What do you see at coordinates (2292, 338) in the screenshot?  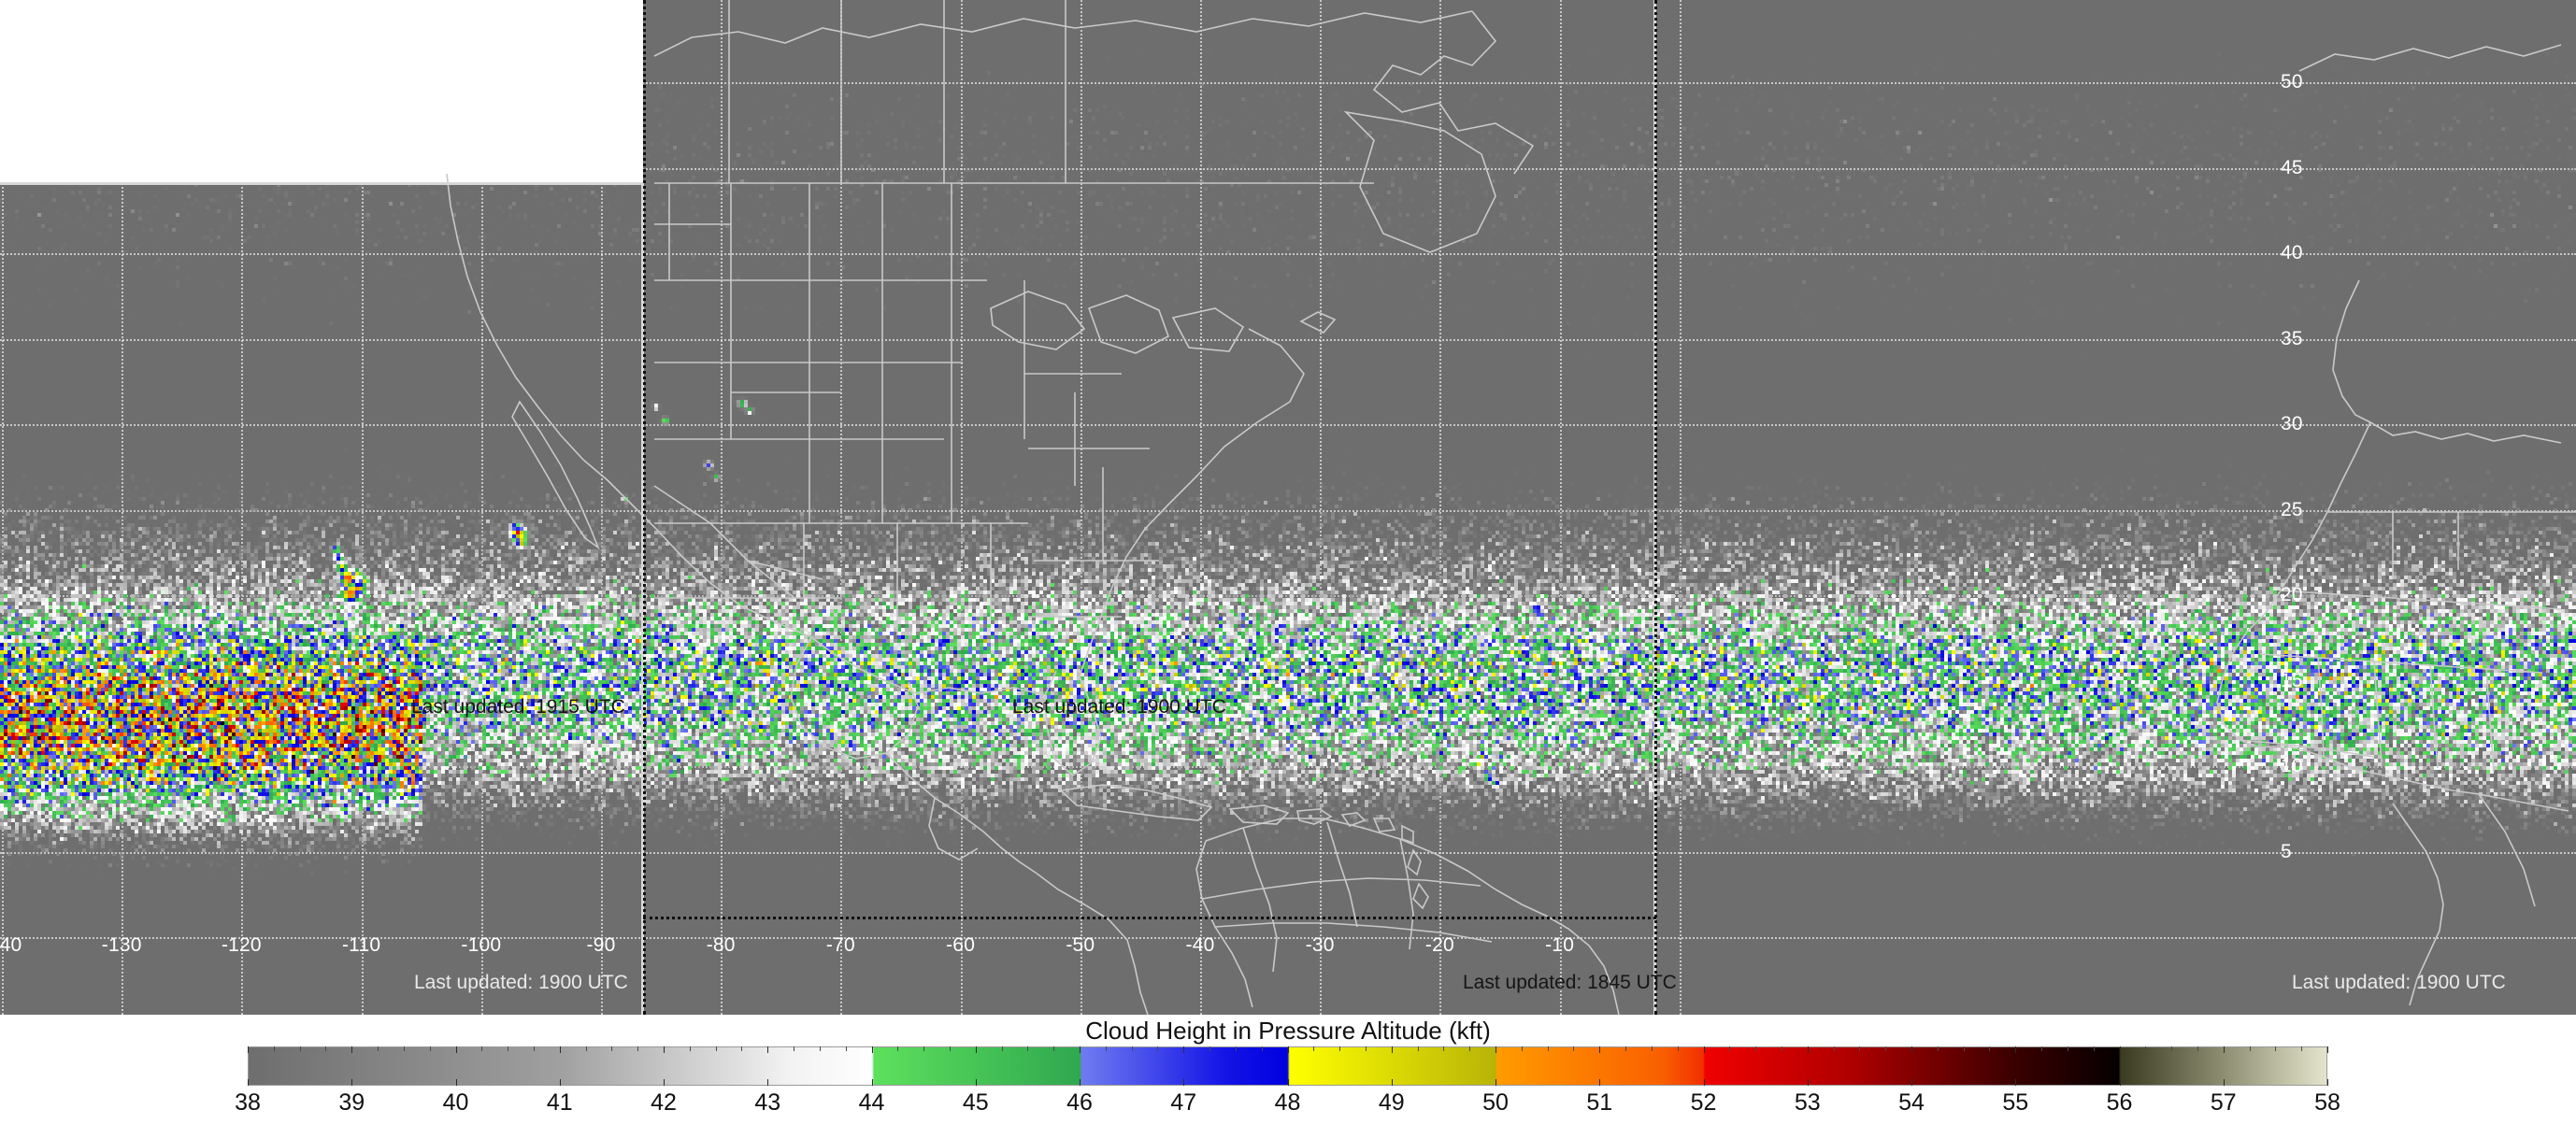 I see `latitude-label: 35` at bounding box center [2292, 338].